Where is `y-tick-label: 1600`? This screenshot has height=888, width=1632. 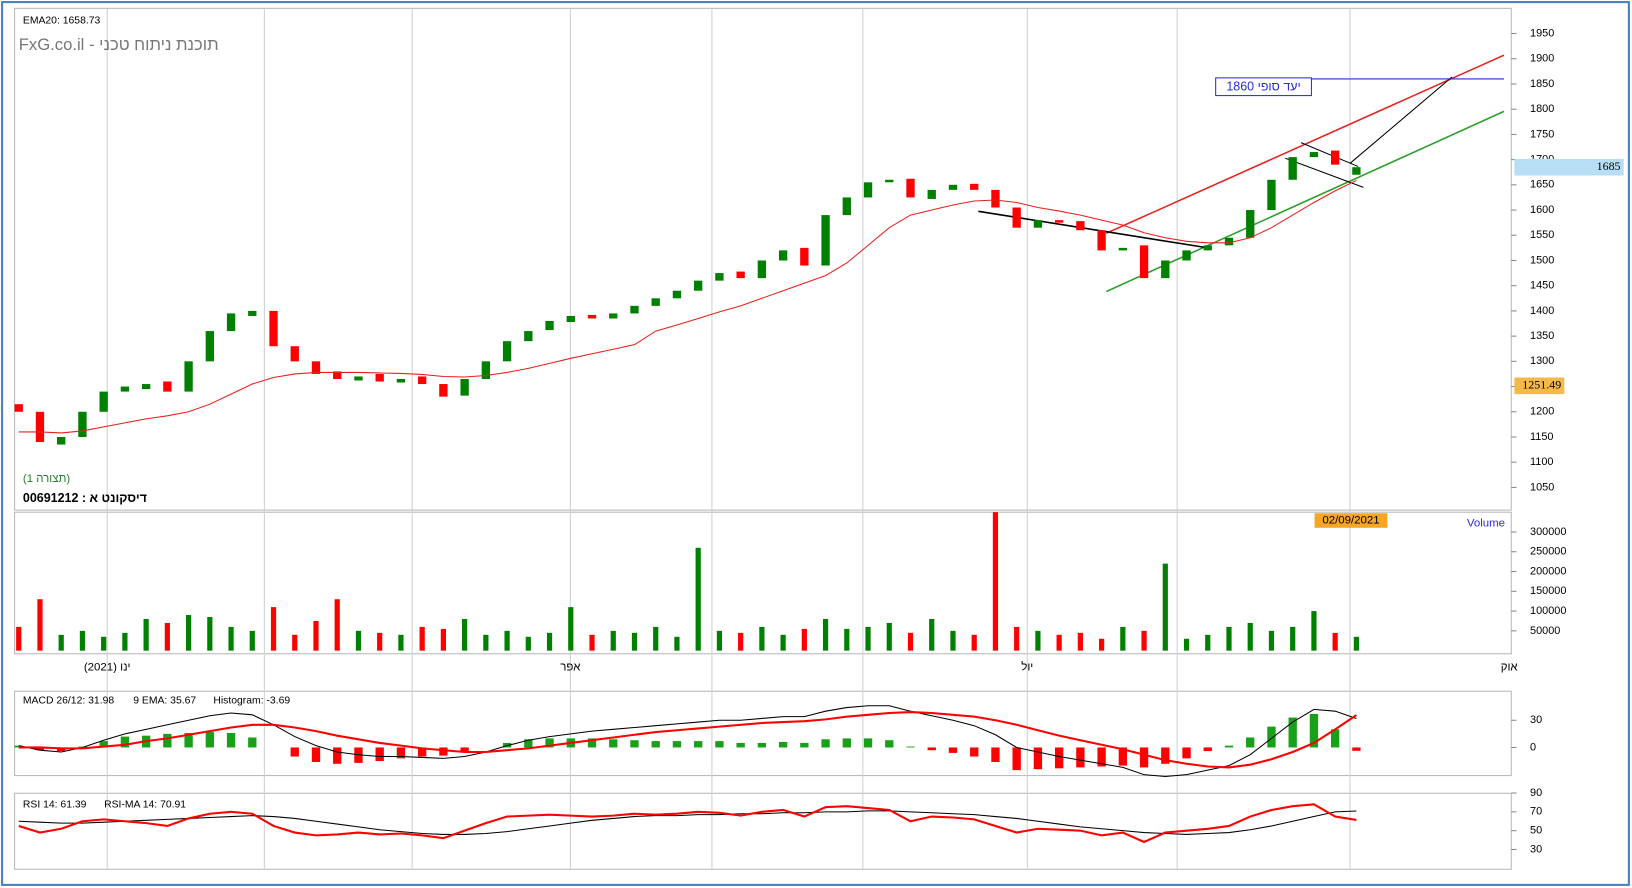 y-tick-label: 1600 is located at coordinates (1542, 210).